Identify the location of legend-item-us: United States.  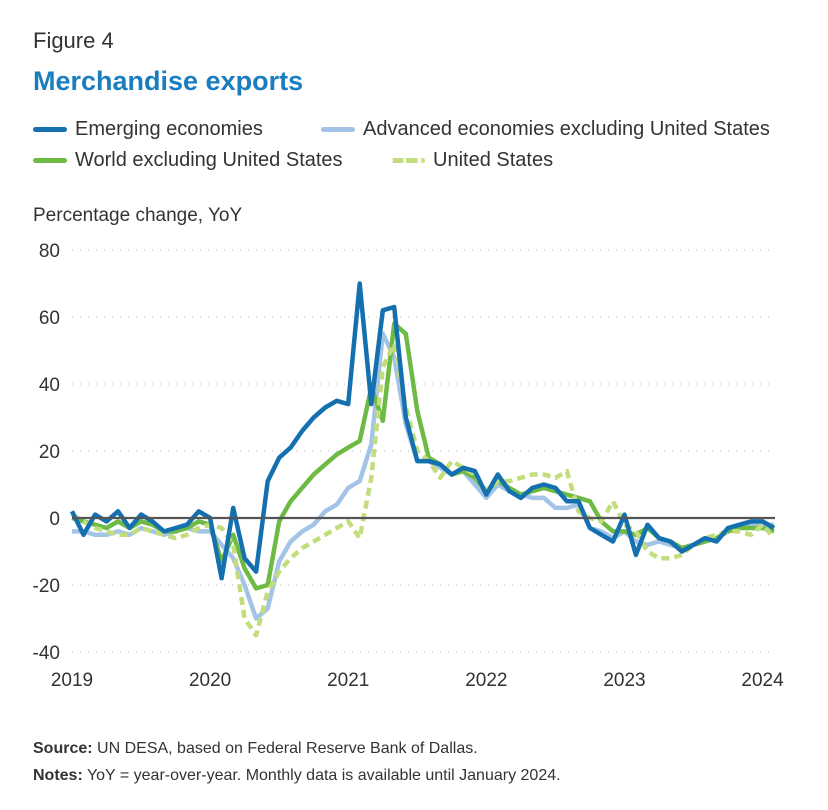
(472, 160).